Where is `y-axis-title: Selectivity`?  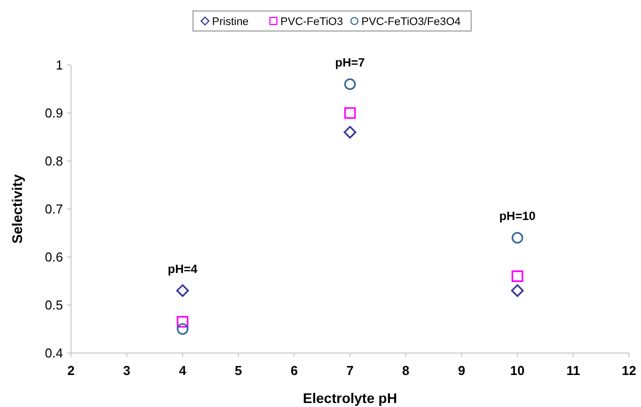 y-axis-title: Selectivity is located at coordinates (17, 209).